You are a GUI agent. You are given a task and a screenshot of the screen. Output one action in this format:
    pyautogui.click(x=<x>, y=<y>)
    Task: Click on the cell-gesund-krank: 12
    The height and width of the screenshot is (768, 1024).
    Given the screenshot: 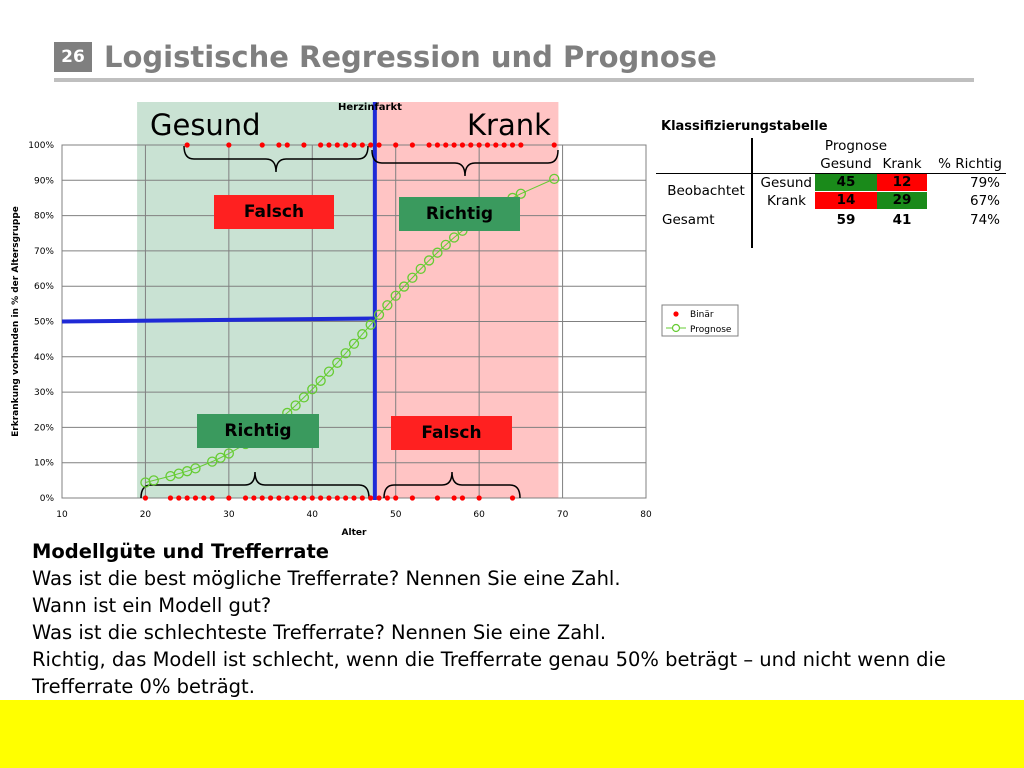 What is the action you would take?
    pyautogui.click(x=902, y=182)
    